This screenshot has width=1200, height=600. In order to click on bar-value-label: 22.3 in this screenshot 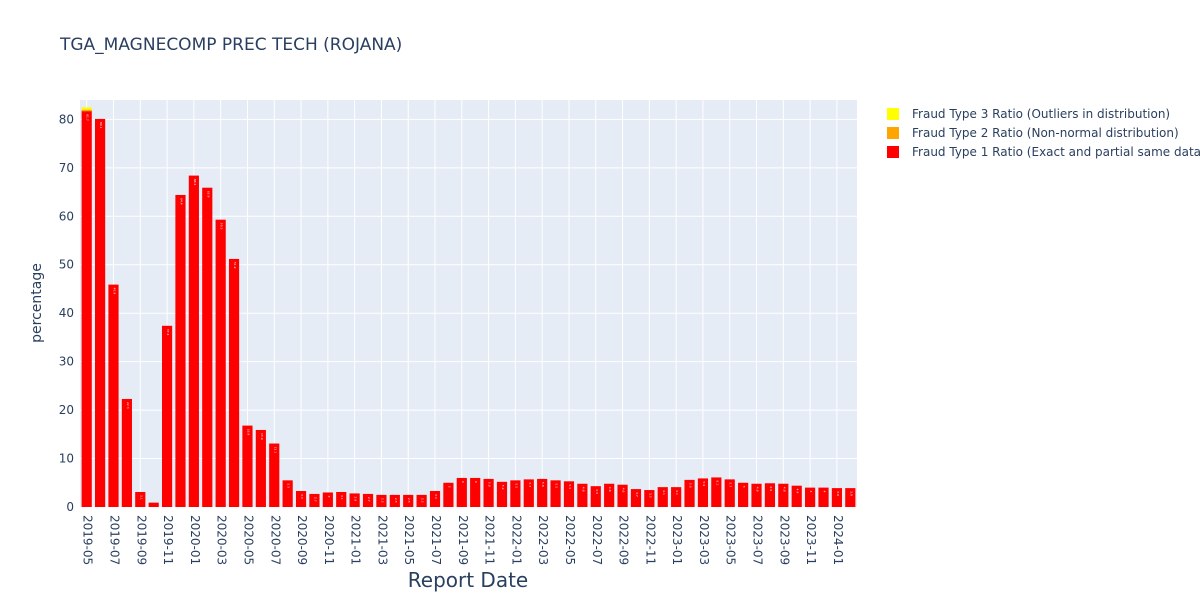, I will do `click(128, 405)`.